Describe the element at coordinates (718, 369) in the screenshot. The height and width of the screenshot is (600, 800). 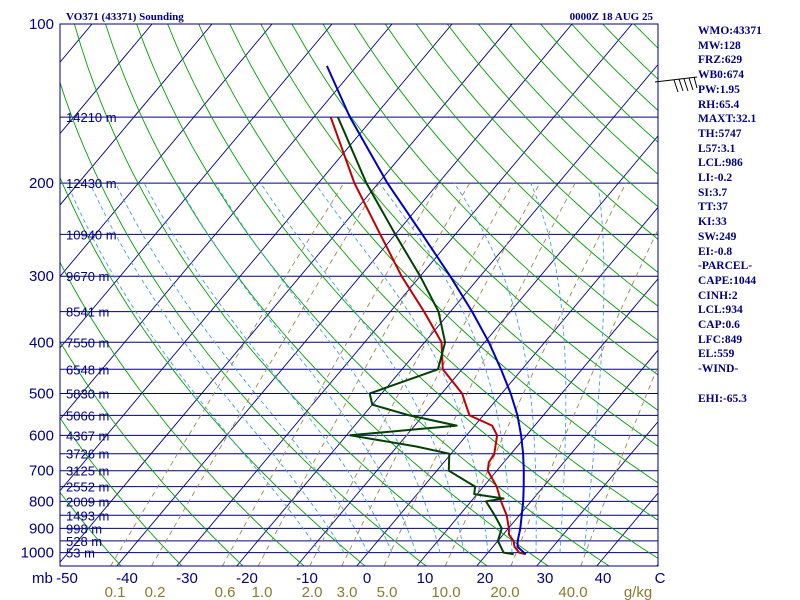
I see `index-value: -WIND-` at that location.